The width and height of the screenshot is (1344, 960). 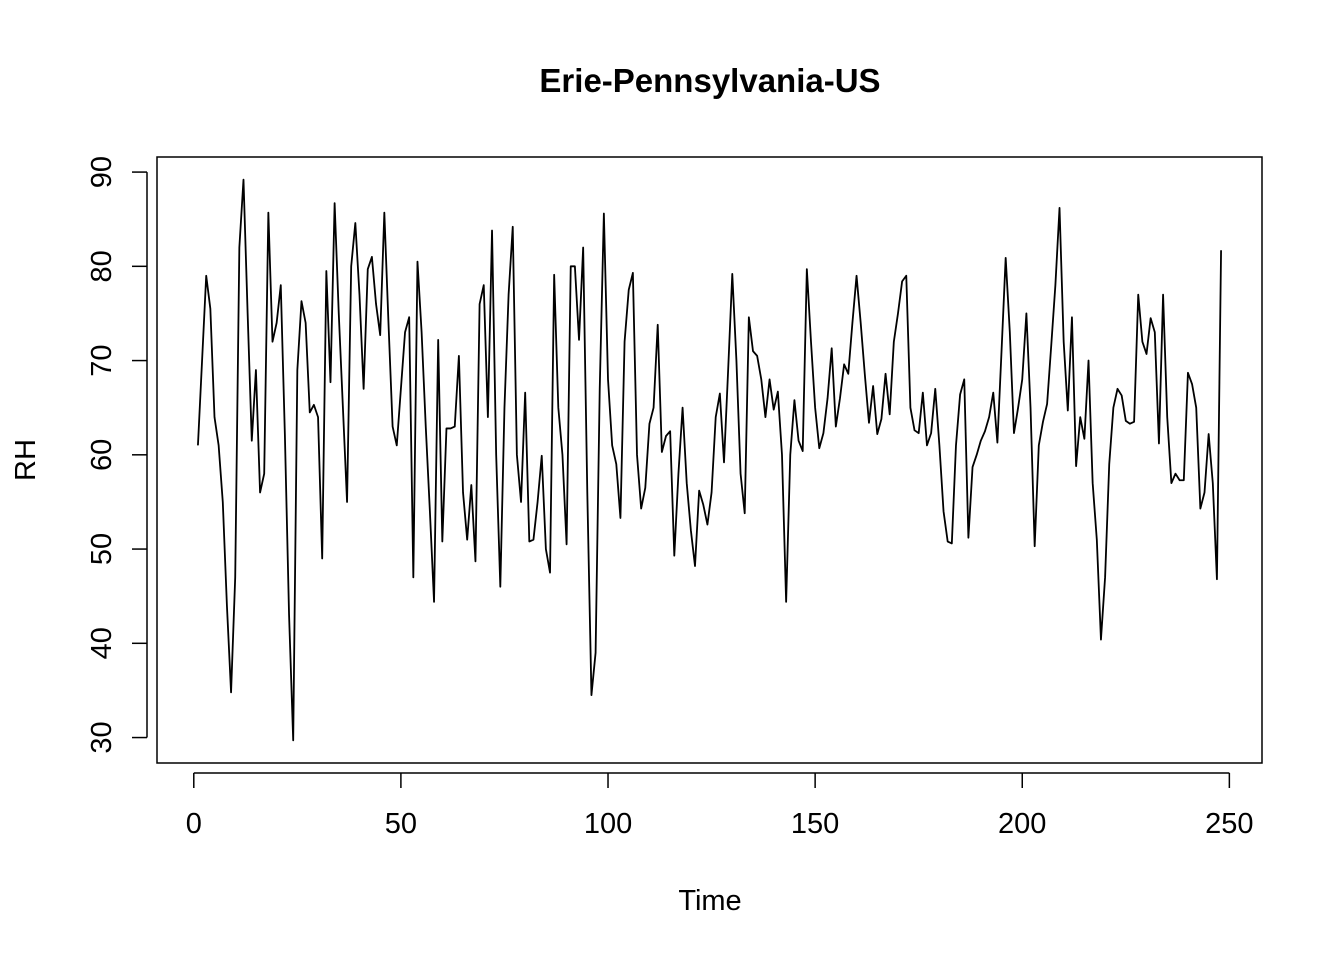 What do you see at coordinates (1022, 824) in the screenshot?
I see `x-tick-label: 200` at bounding box center [1022, 824].